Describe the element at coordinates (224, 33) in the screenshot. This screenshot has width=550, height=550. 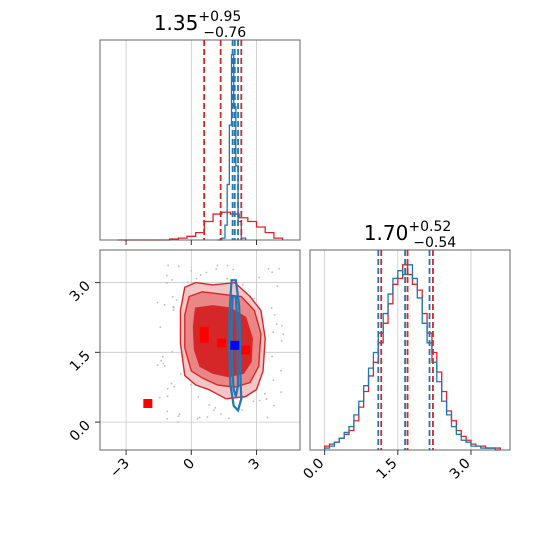
I see `title-lower-error: −0.76` at that location.